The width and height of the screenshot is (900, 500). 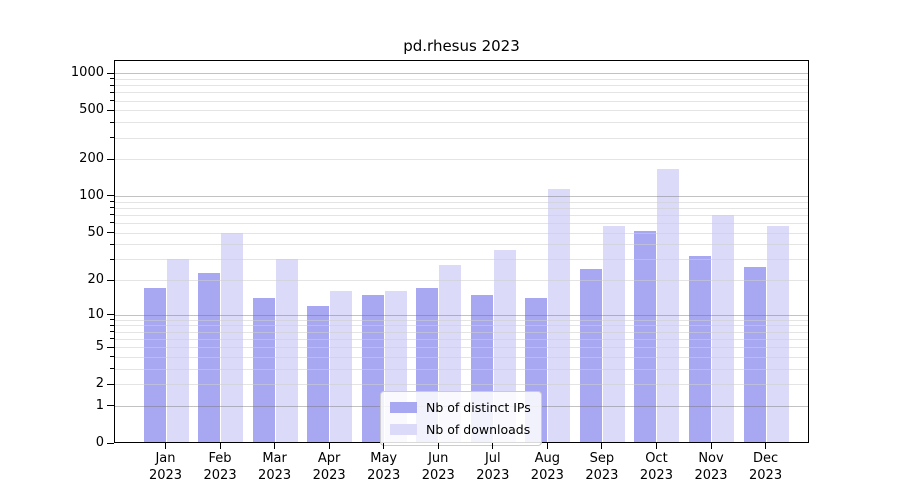 I want to click on legend-label-downloads: Nb of downloads, so click(x=478, y=429).